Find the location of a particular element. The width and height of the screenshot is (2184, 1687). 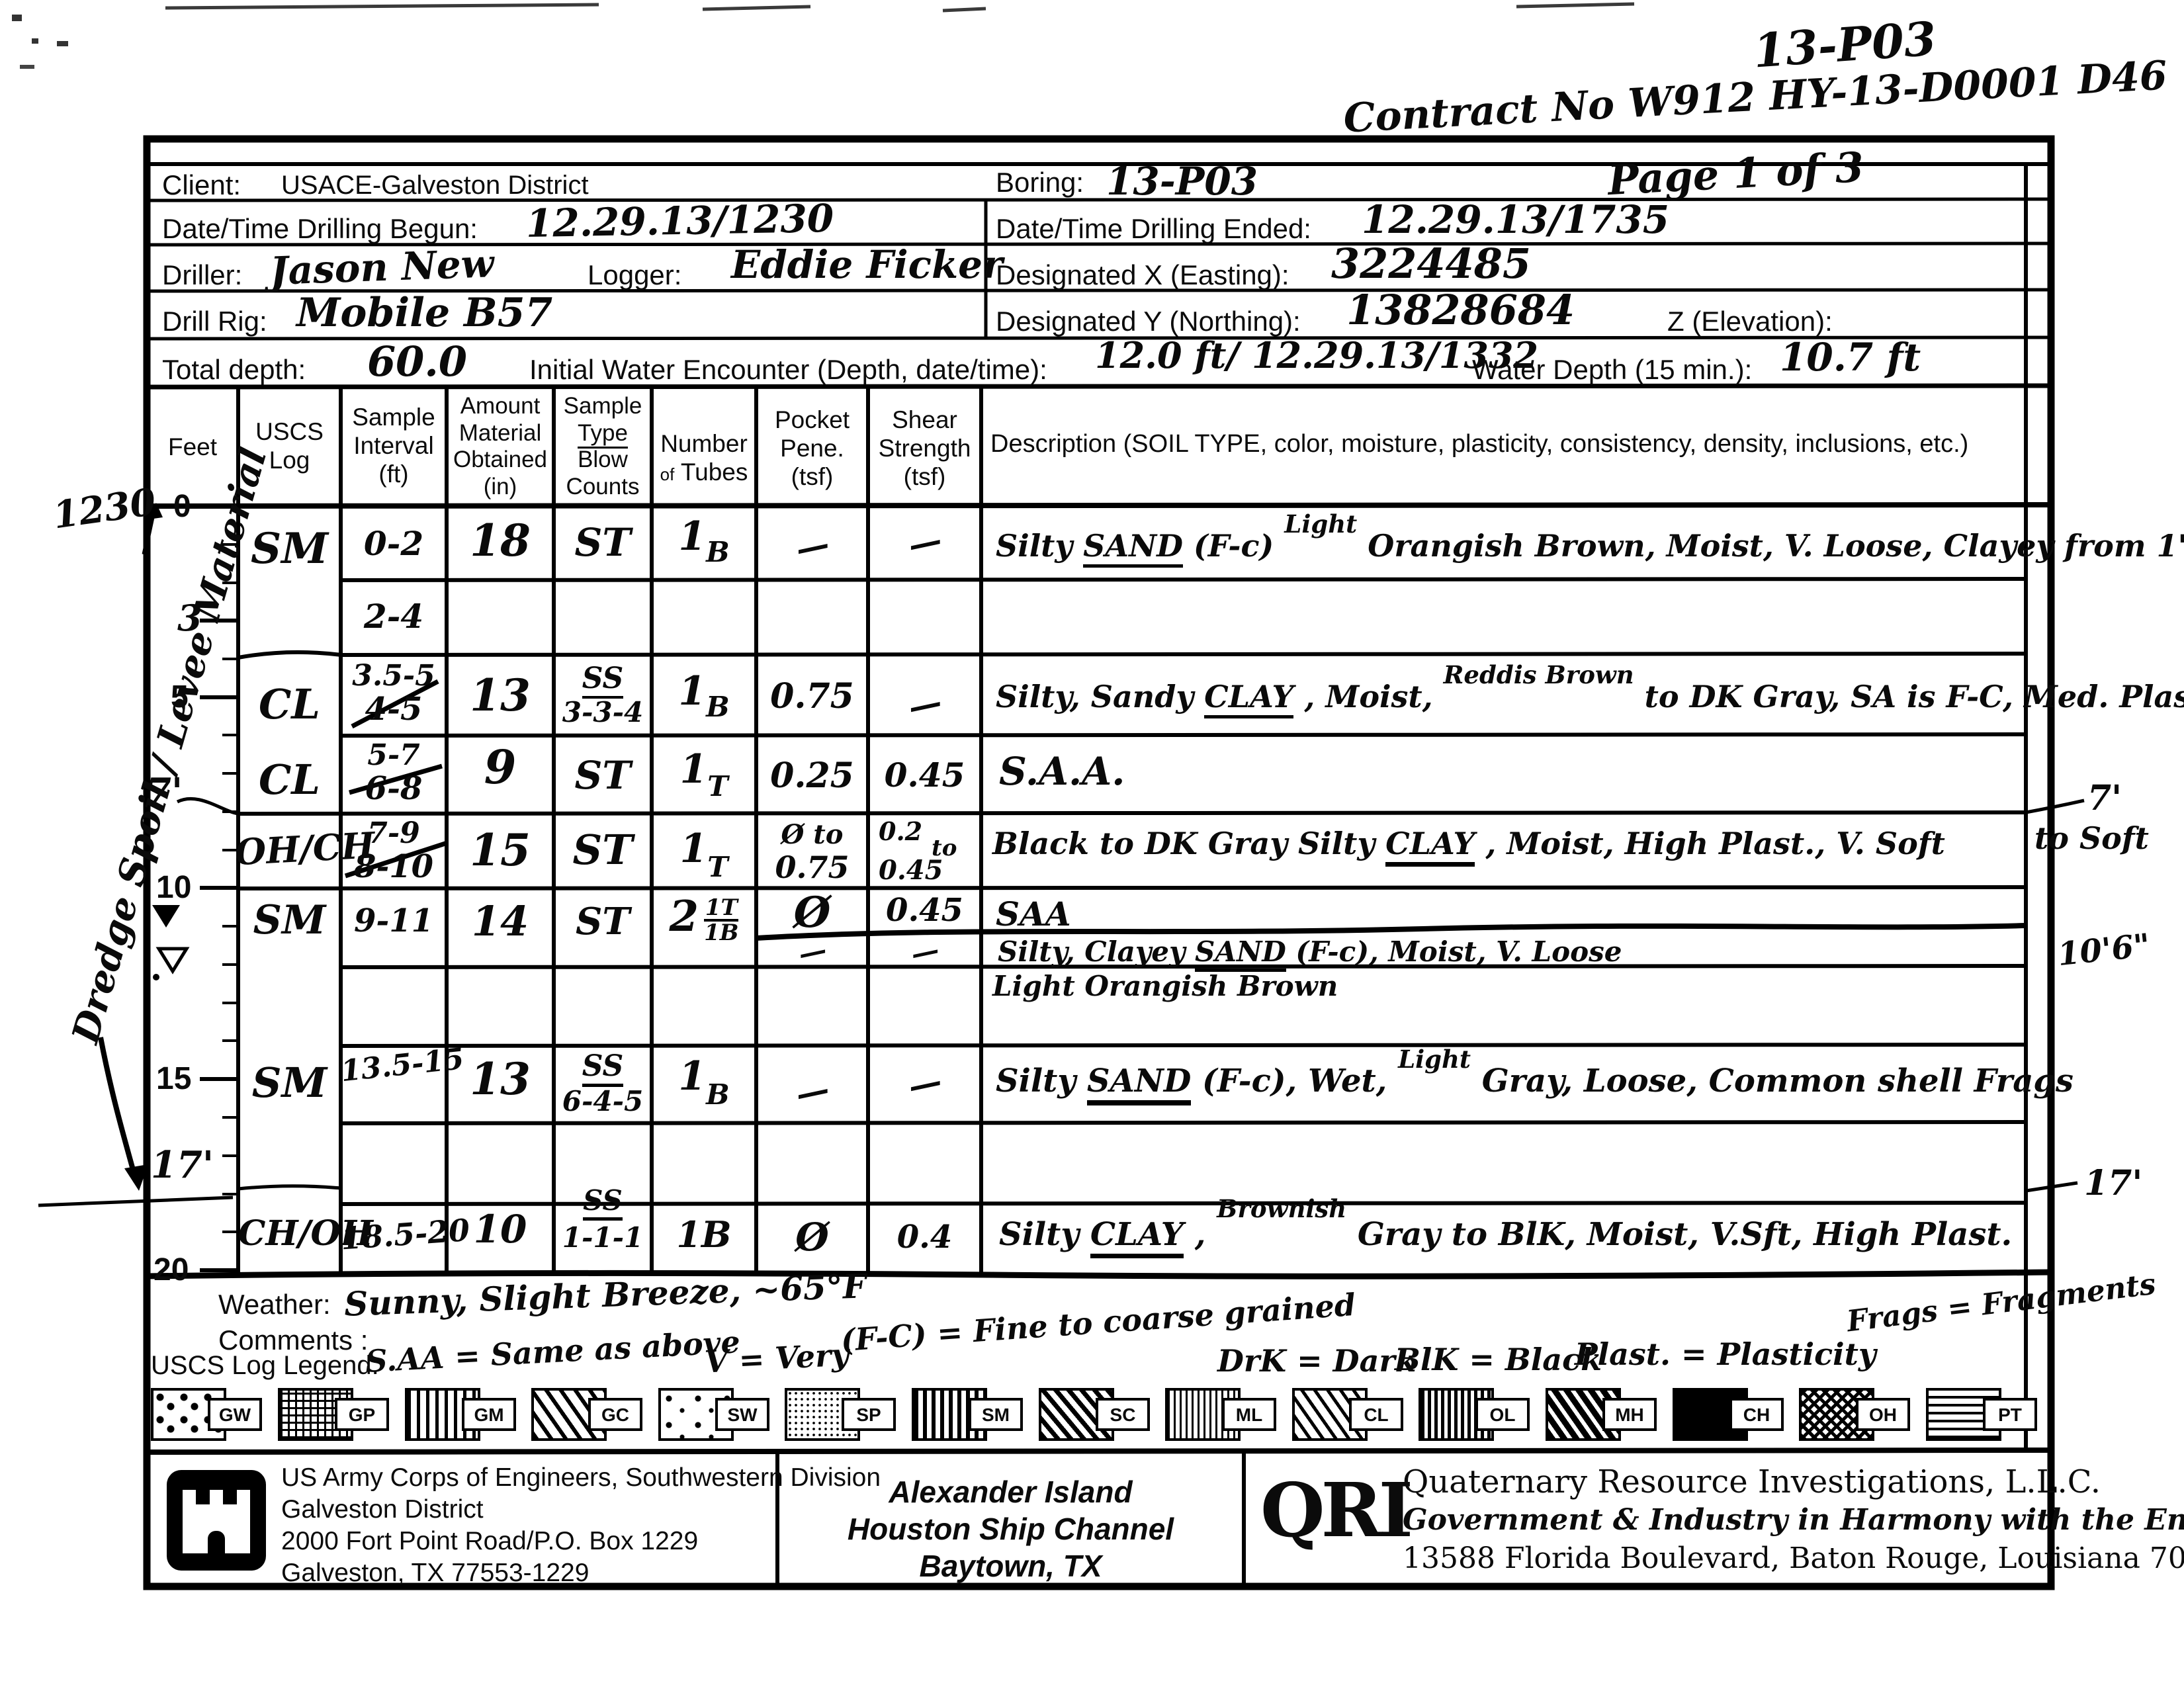

col-header-sample-type: Sample Type Blow Counts is located at coordinates (603, 447).